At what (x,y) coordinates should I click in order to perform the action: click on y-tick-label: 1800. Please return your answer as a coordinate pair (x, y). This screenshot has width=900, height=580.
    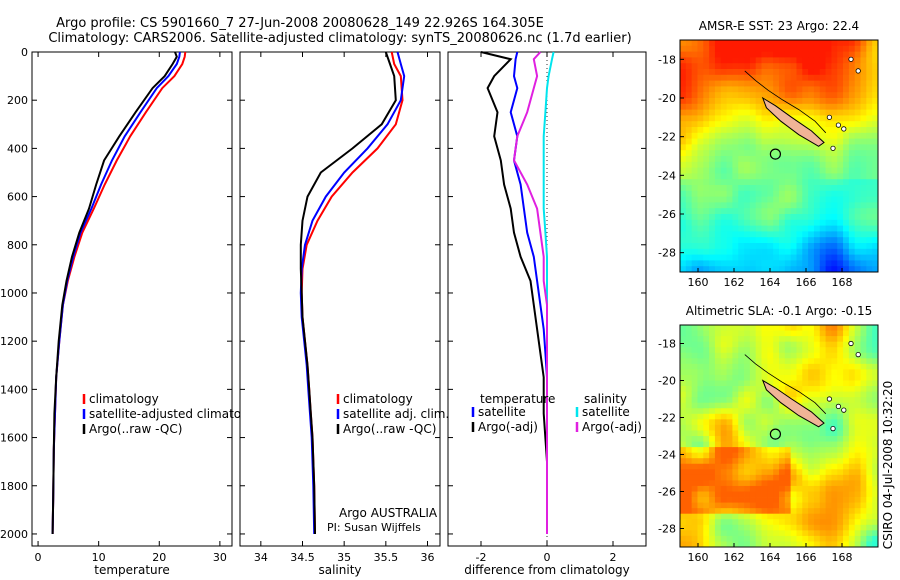
    Looking at the image, I should click on (14, 486).